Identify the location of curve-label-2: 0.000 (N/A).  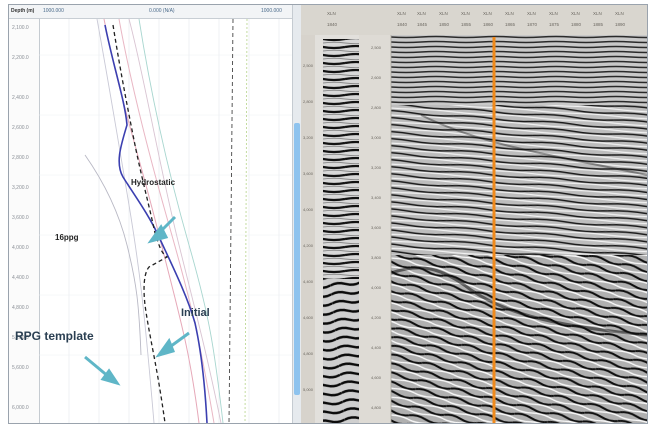
(162, 11).